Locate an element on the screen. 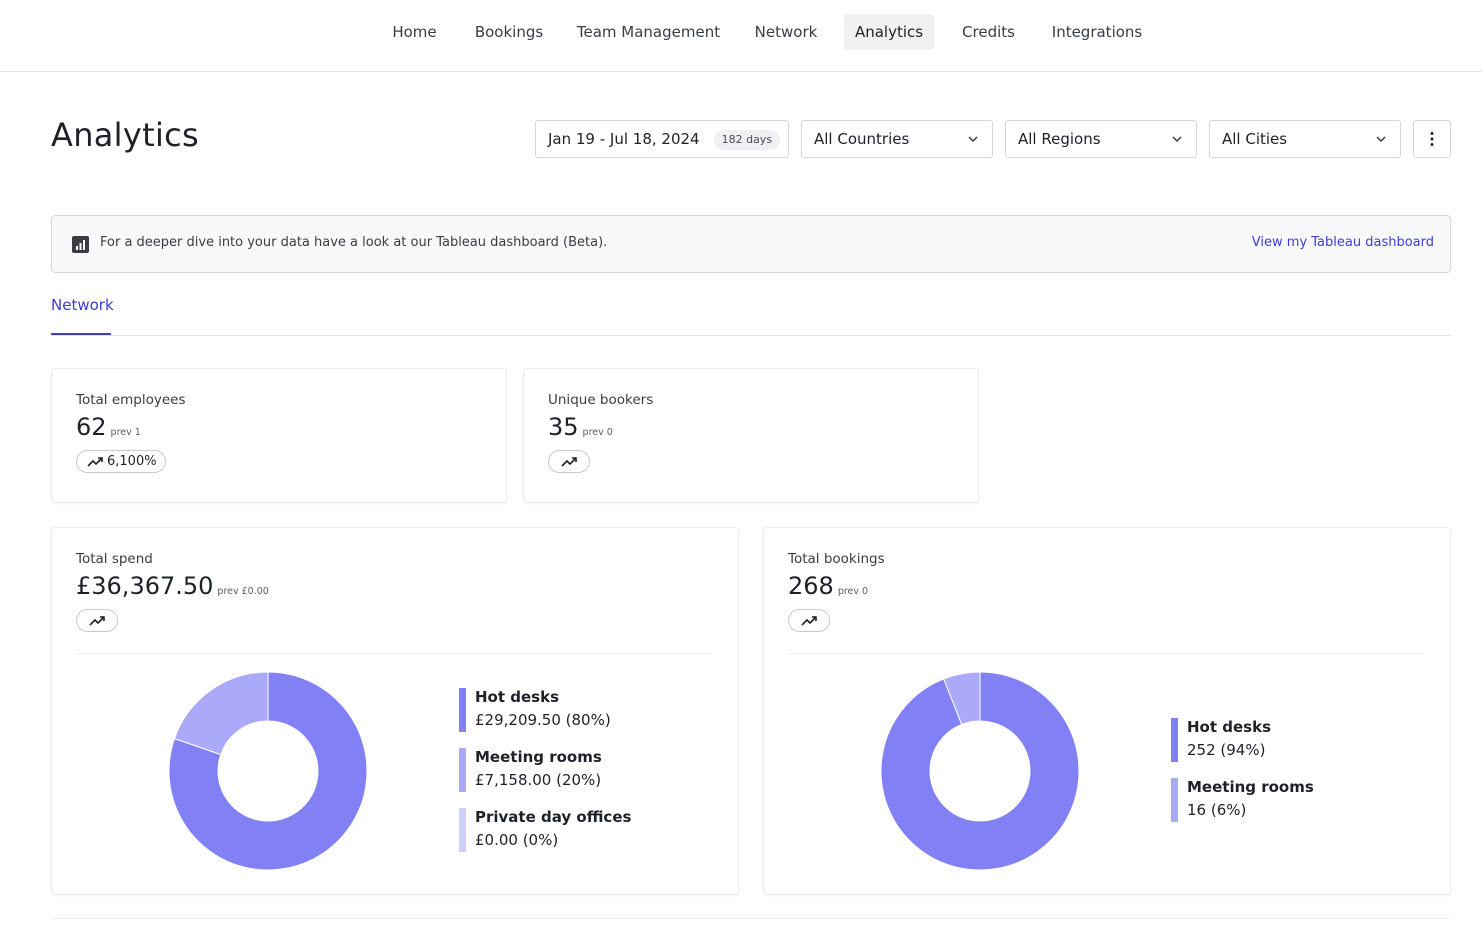 The image size is (1482, 944). stat-value: 268 is located at coordinates (811, 586).